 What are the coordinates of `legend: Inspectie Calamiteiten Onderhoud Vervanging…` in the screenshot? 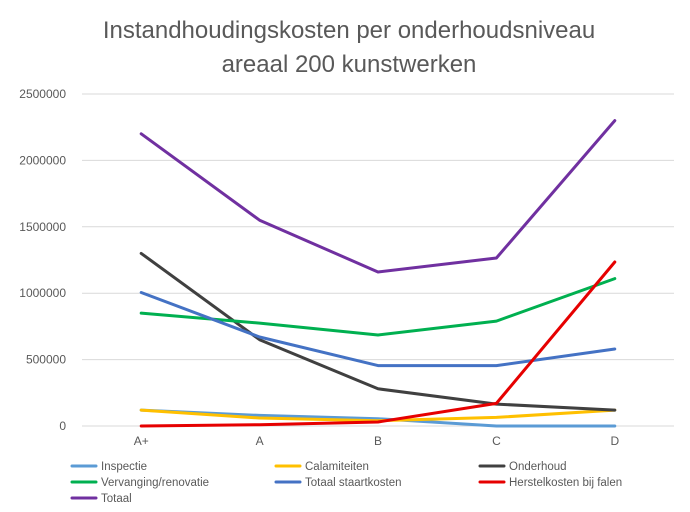 It's located at (346, 483).